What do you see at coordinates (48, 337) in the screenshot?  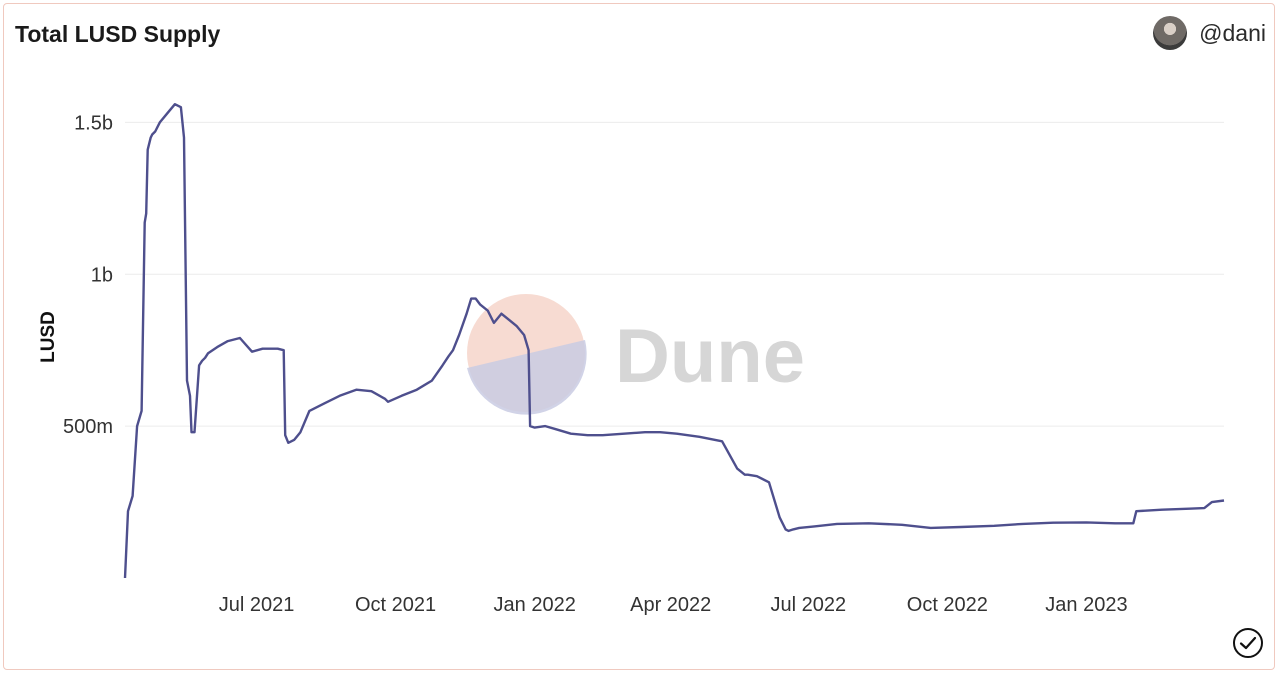 I see `y-axis-label: LUSD` at bounding box center [48, 337].